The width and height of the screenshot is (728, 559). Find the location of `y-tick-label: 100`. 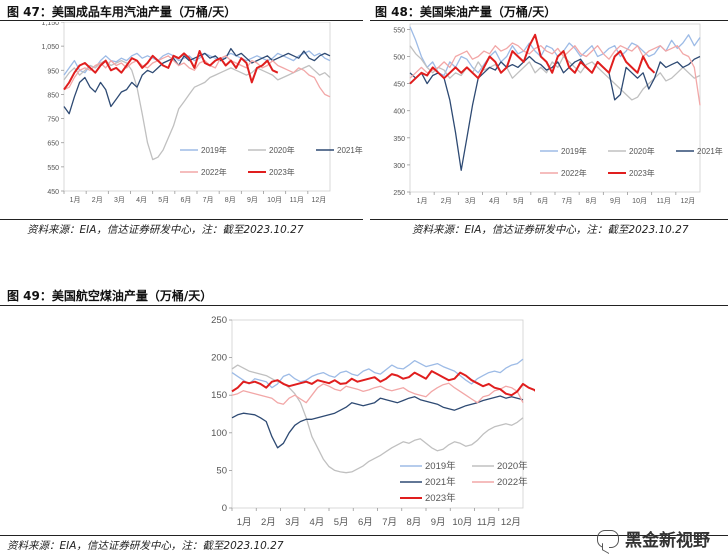

y-tick-label: 100 is located at coordinates (219, 433).